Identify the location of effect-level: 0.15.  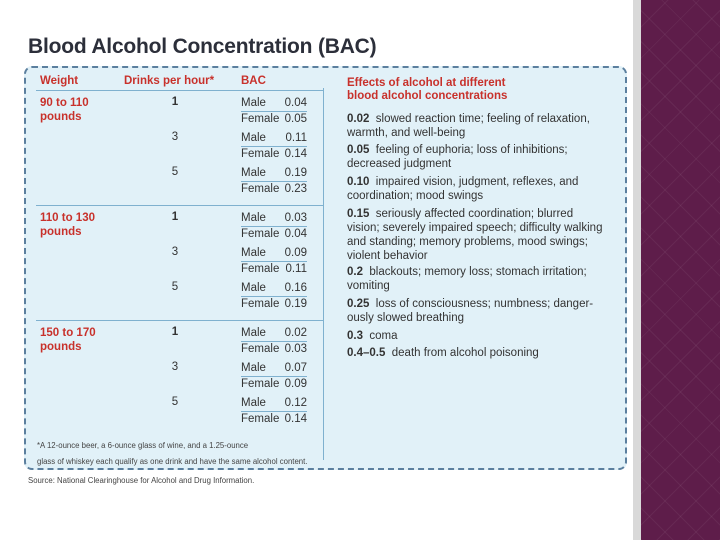
(358, 214).